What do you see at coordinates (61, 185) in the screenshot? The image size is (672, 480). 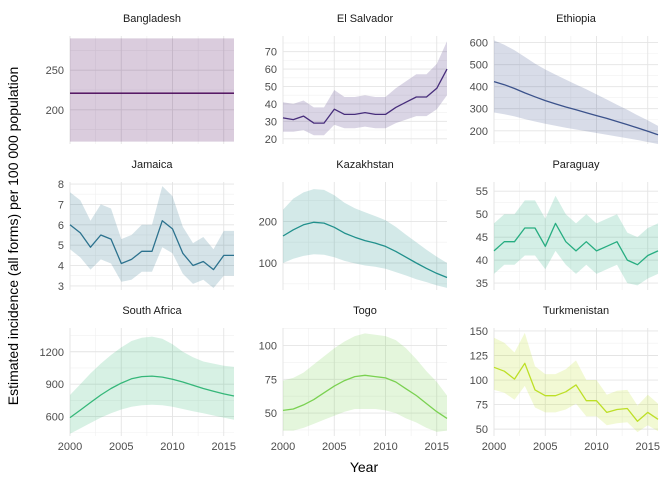 I see `y-tick-label: 8` at bounding box center [61, 185].